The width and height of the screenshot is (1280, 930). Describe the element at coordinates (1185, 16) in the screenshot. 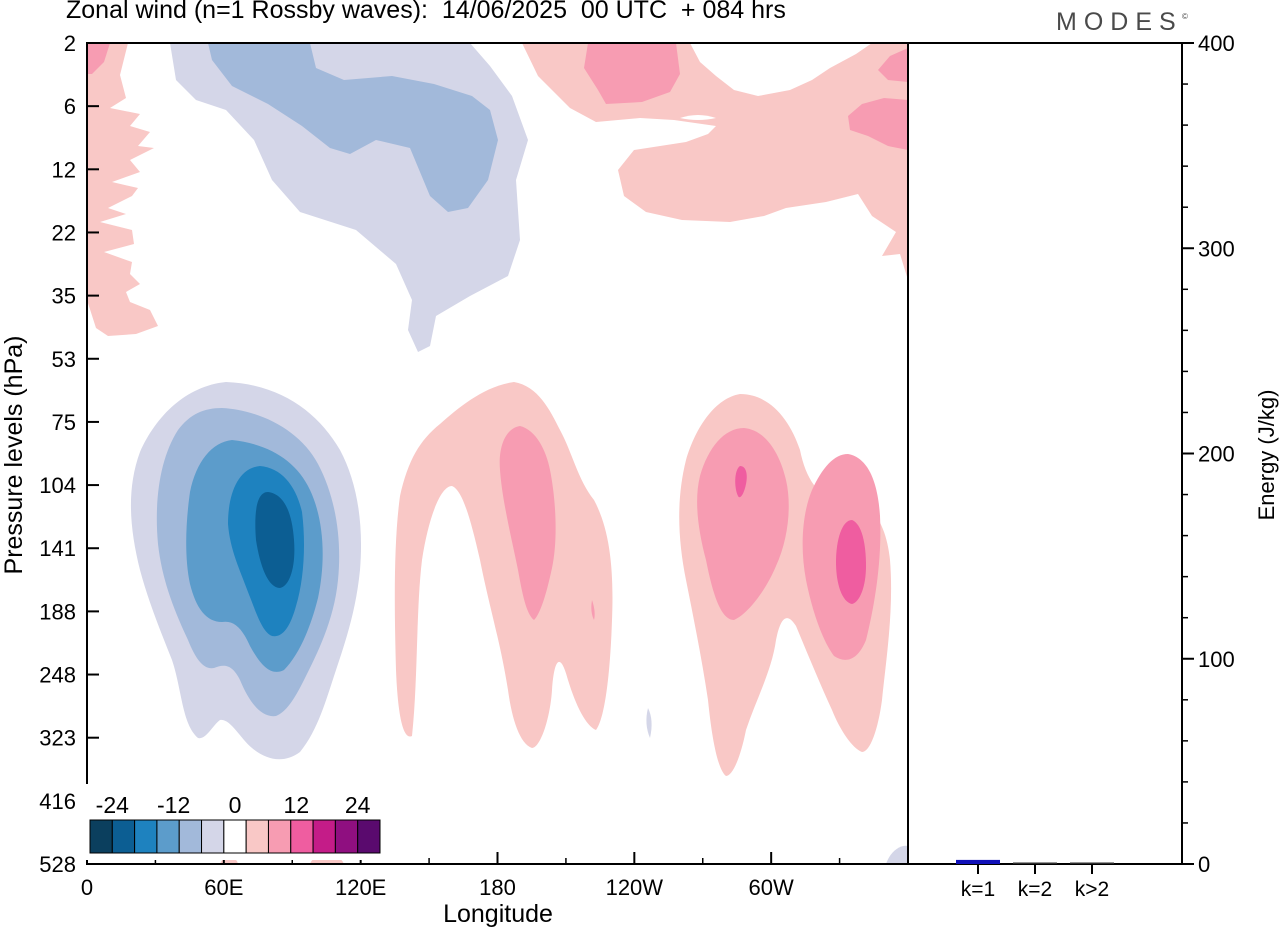

I see `logo-copyright-mark: ©` at that location.